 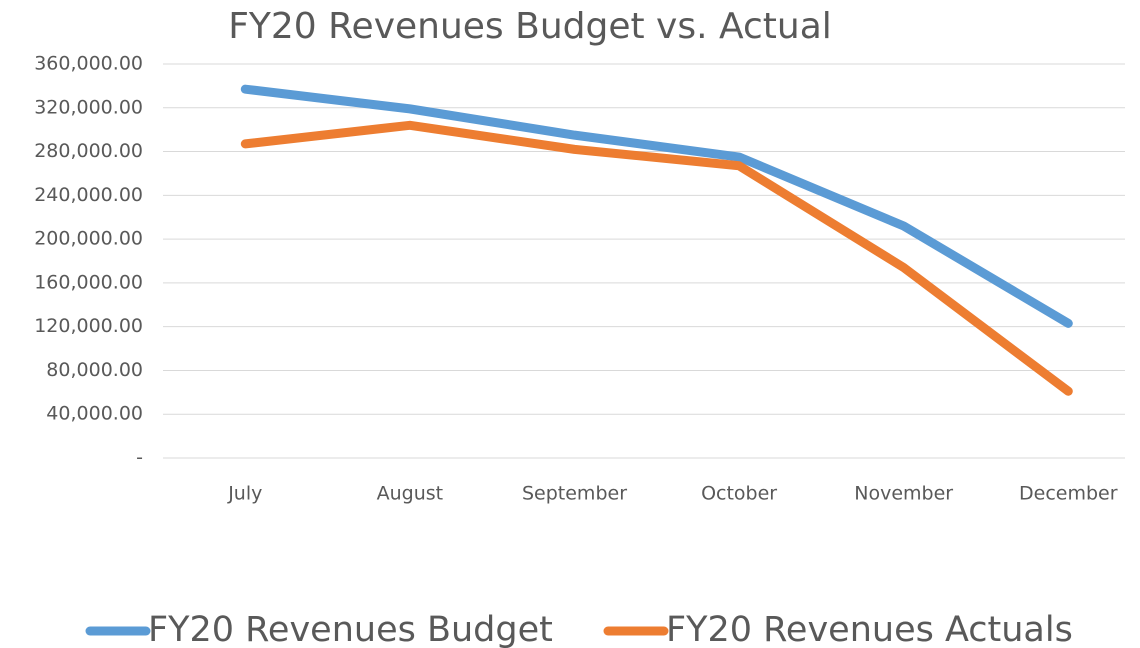 I want to click on y-tick-label: 320,000.00, so click(x=88, y=107).